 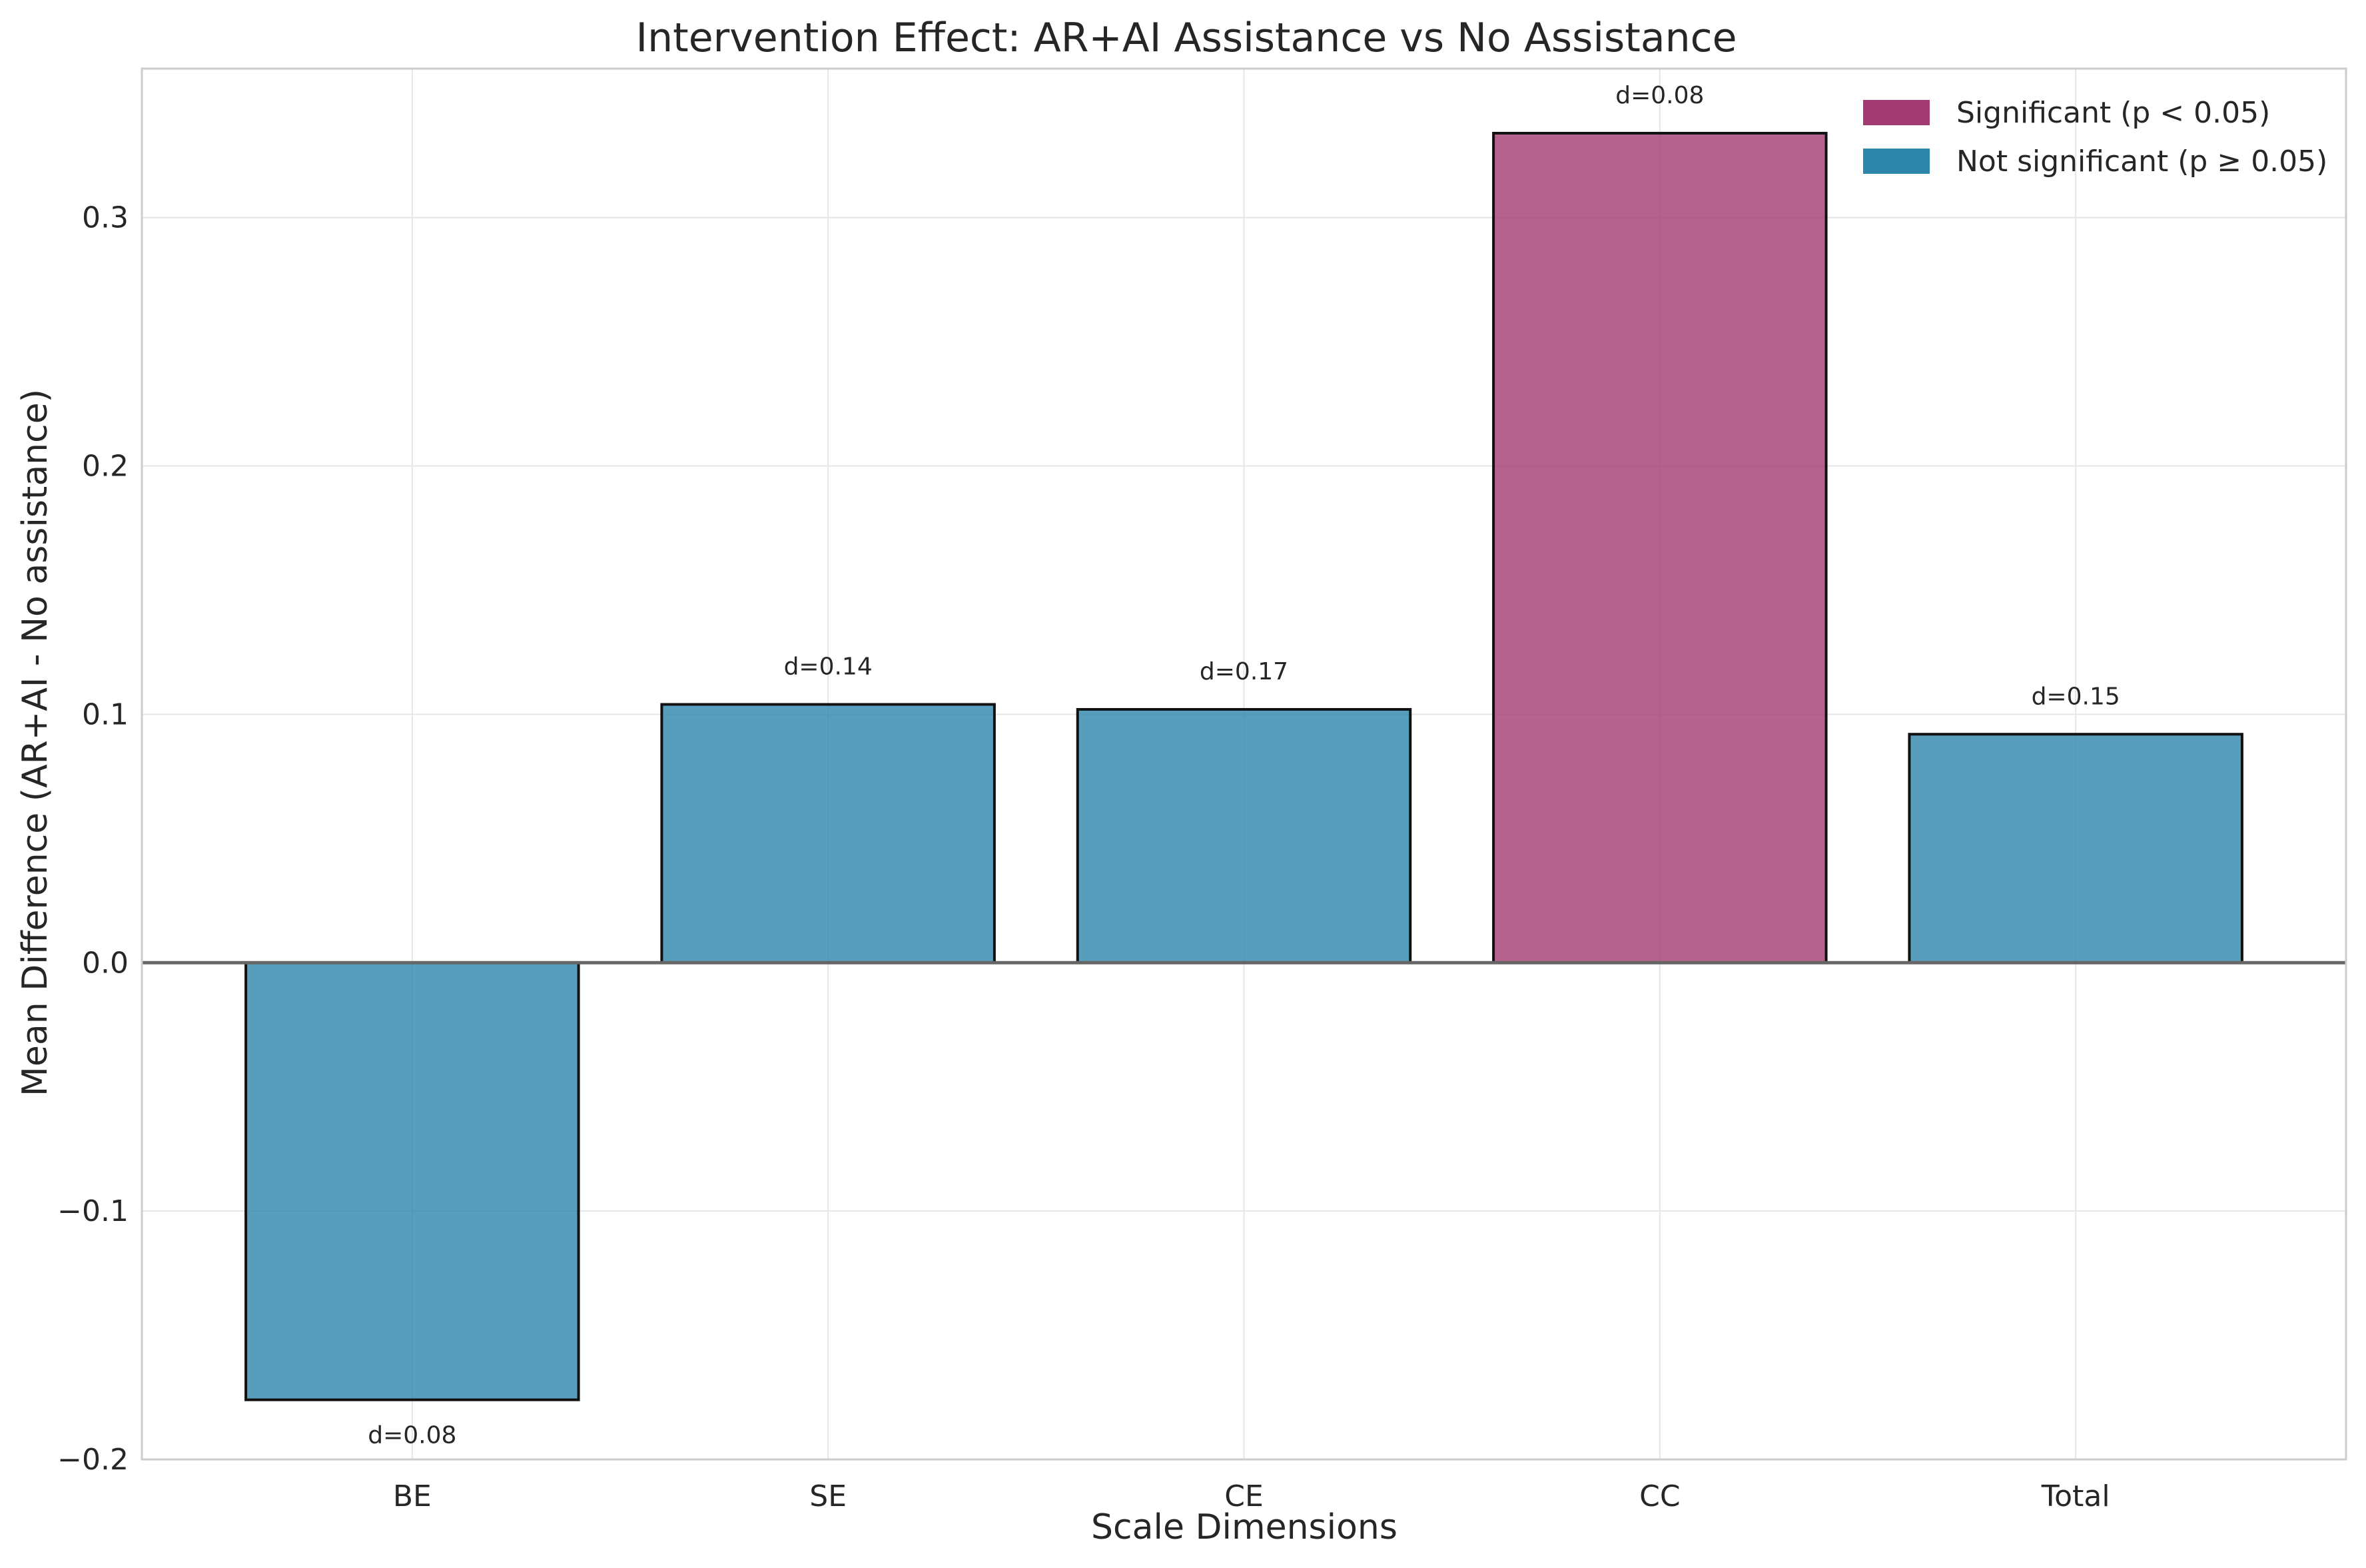 I want to click on bar-cc, so click(x=1660, y=548).